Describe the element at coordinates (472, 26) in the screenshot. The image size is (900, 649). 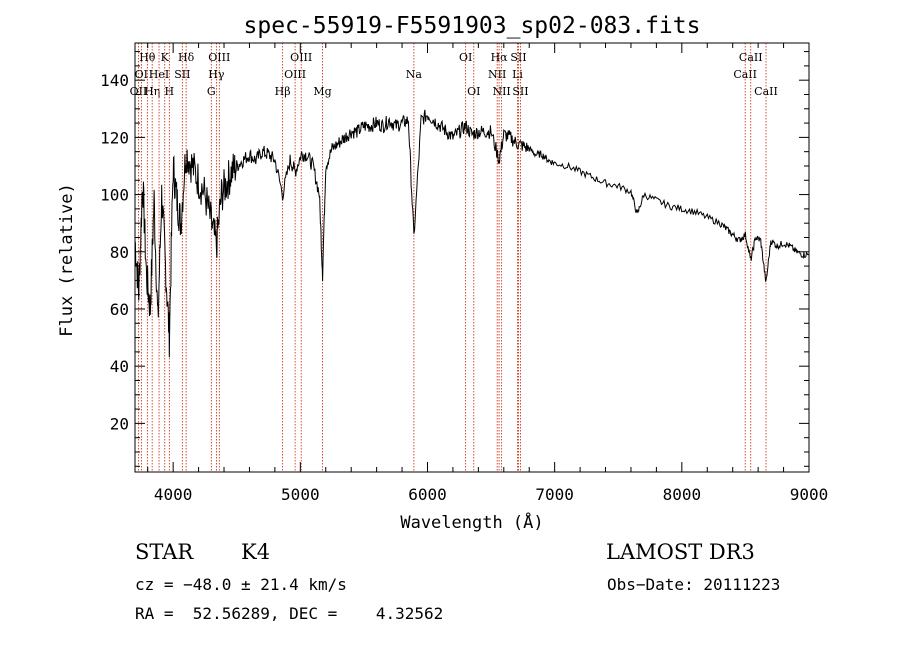
I see `chart-title: spec-55919-F5591903_sp02-083.fits` at that location.